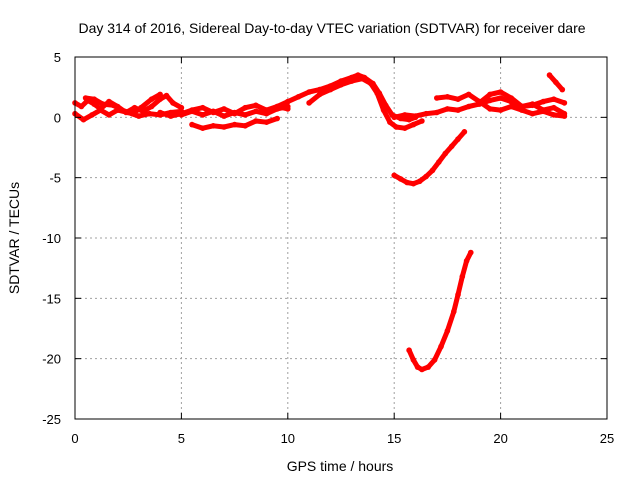 The image size is (640, 480). Describe the element at coordinates (51, 419) in the screenshot. I see `y-tick-label: -25` at that location.